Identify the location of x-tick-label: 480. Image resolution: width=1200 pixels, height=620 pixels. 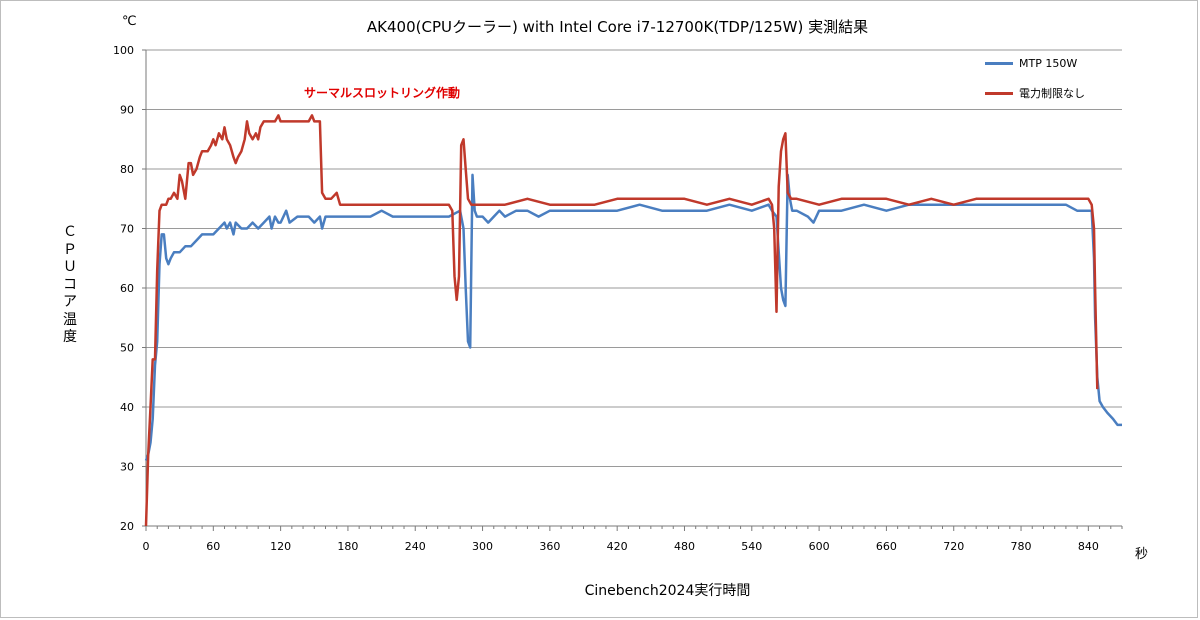
(684, 546).